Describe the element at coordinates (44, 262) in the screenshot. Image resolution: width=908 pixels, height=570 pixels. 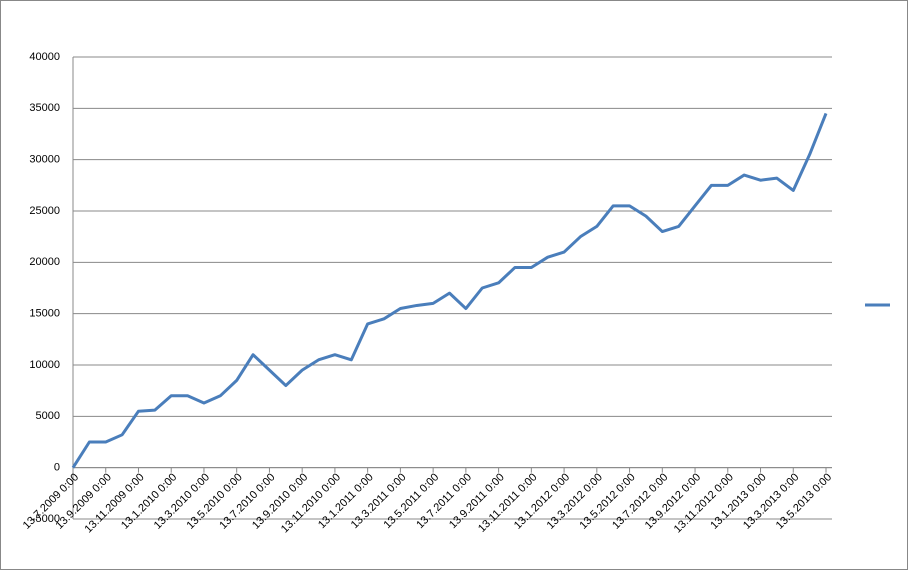
I see `y-tick-label: 20000` at that location.